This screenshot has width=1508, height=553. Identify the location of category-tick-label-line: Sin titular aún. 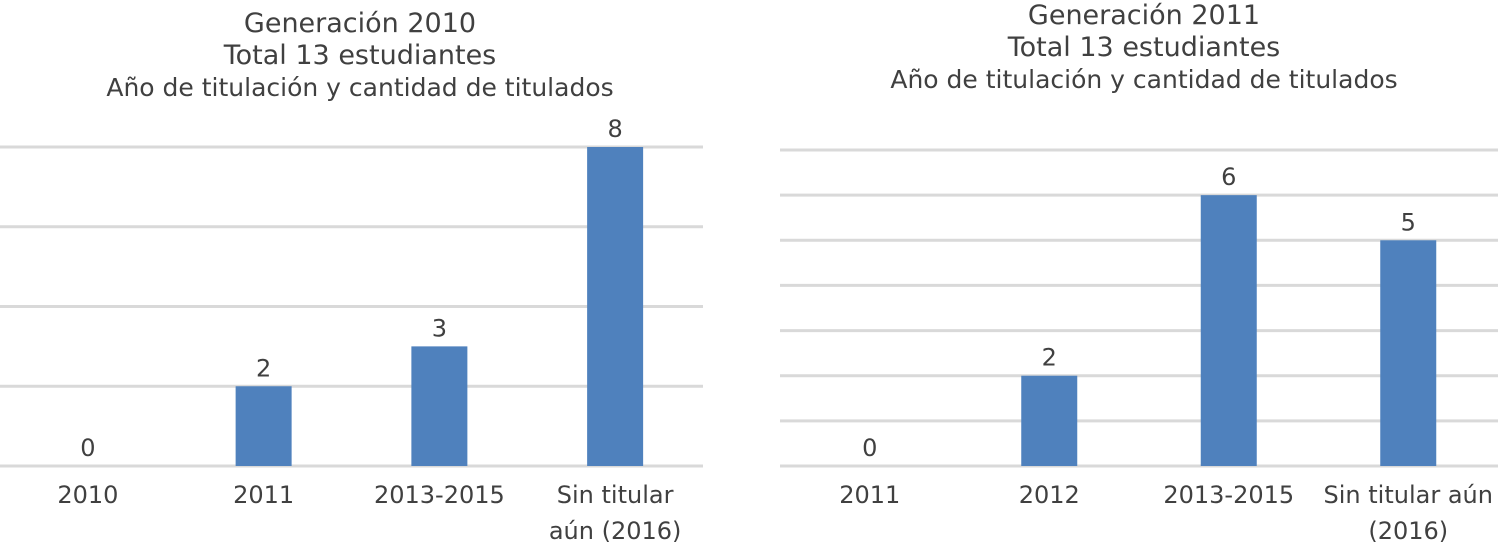
(1408, 495).